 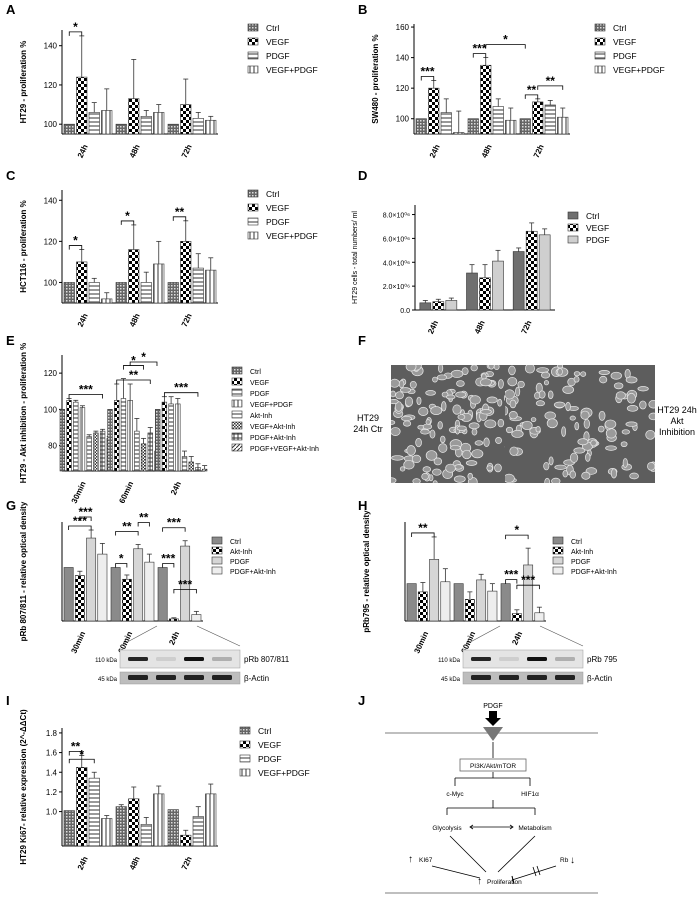 What do you see at coordinates (487, 151) in the screenshot?
I see `x-tick-label-B: 48h` at bounding box center [487, 151].